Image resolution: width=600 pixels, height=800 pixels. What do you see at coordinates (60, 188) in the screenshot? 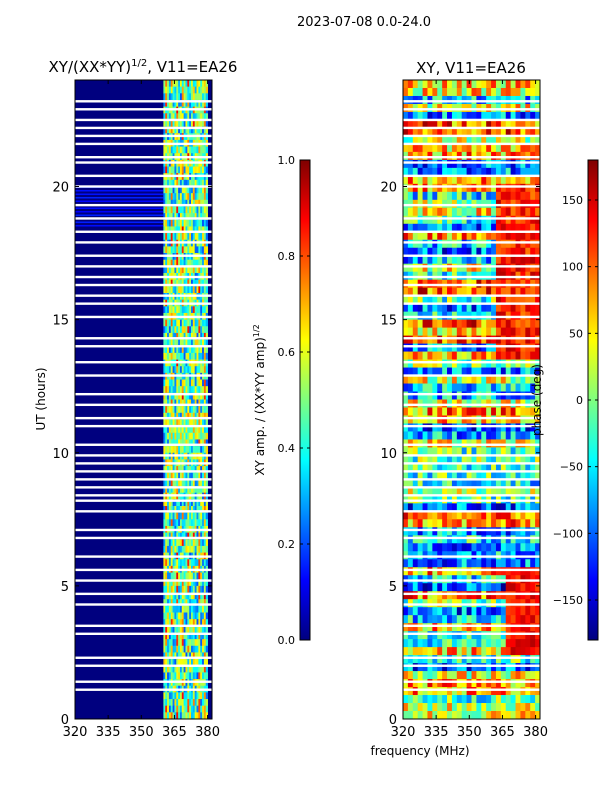
I see `amplitude-y-tick-label: 20` at bounding box center [60, 188].